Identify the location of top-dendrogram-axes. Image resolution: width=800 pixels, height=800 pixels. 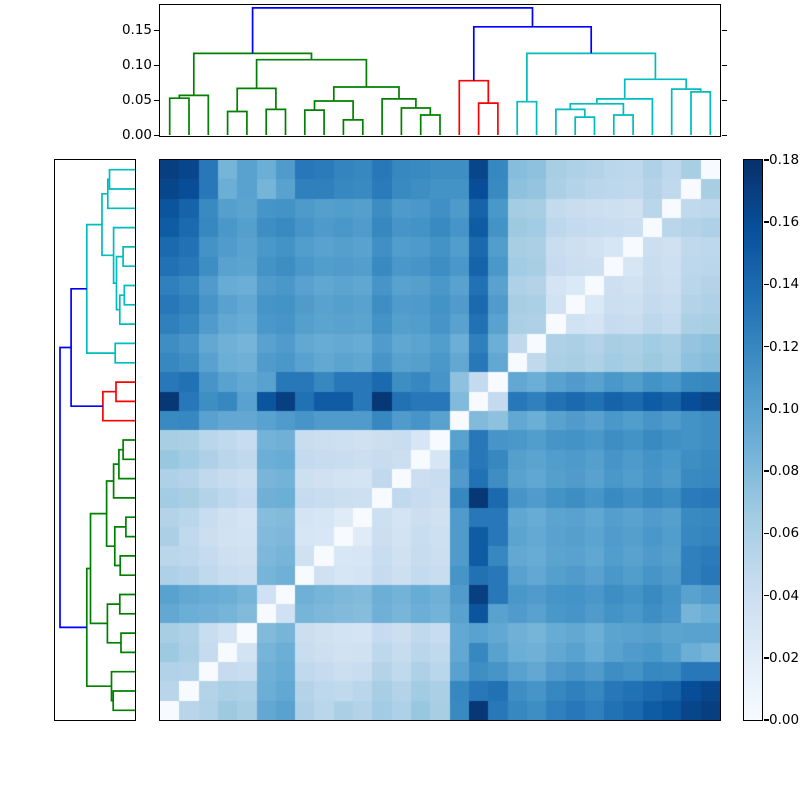
(440, 70).